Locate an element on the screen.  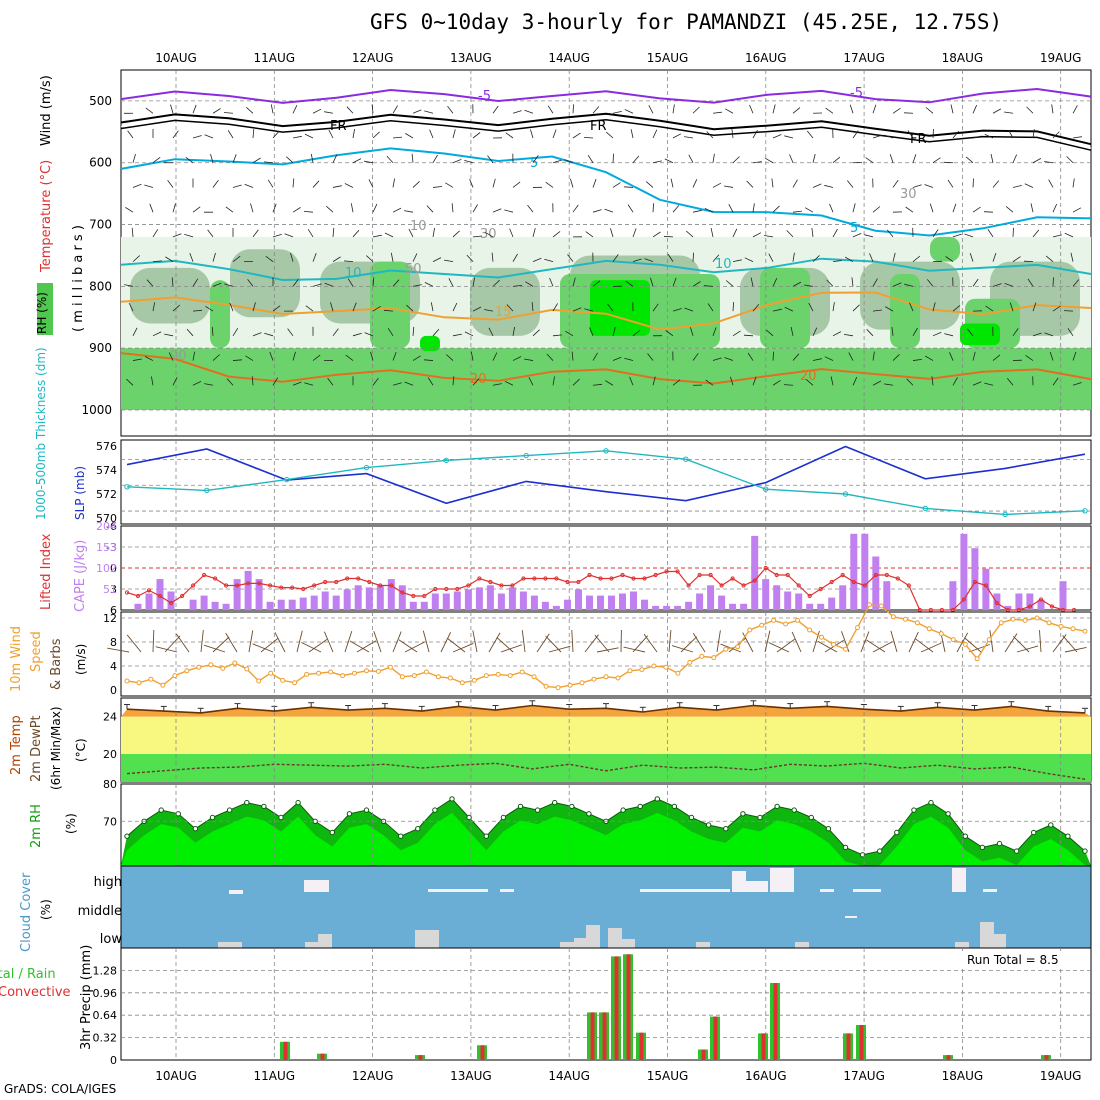
wind10-tick: 4 is located at coordinates (113, 666).